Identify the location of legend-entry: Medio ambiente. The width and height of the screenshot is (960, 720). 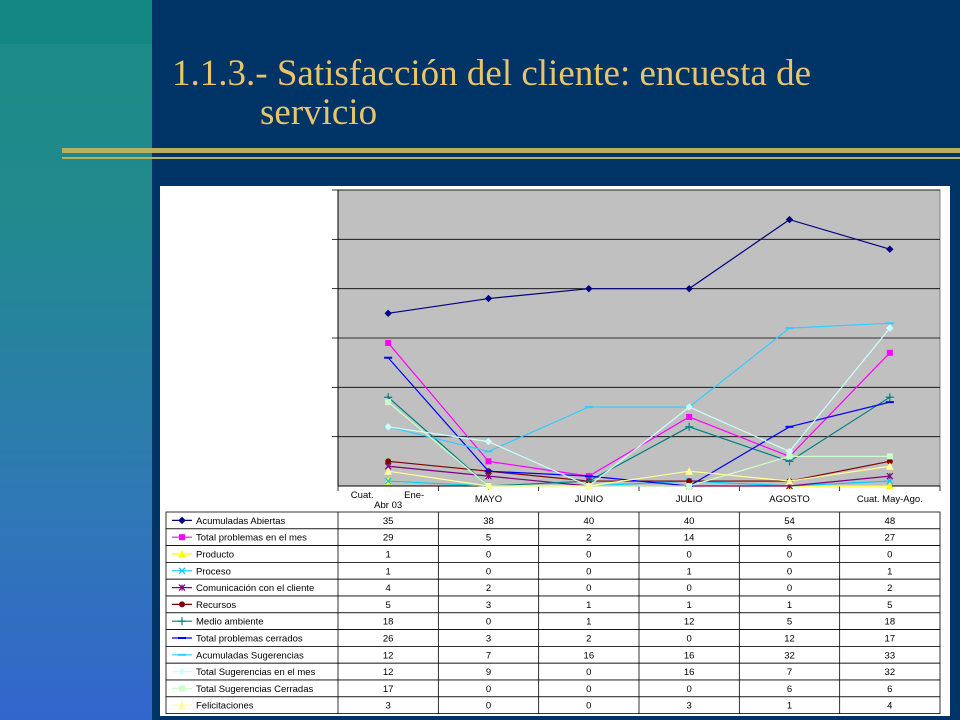
(230, 622).